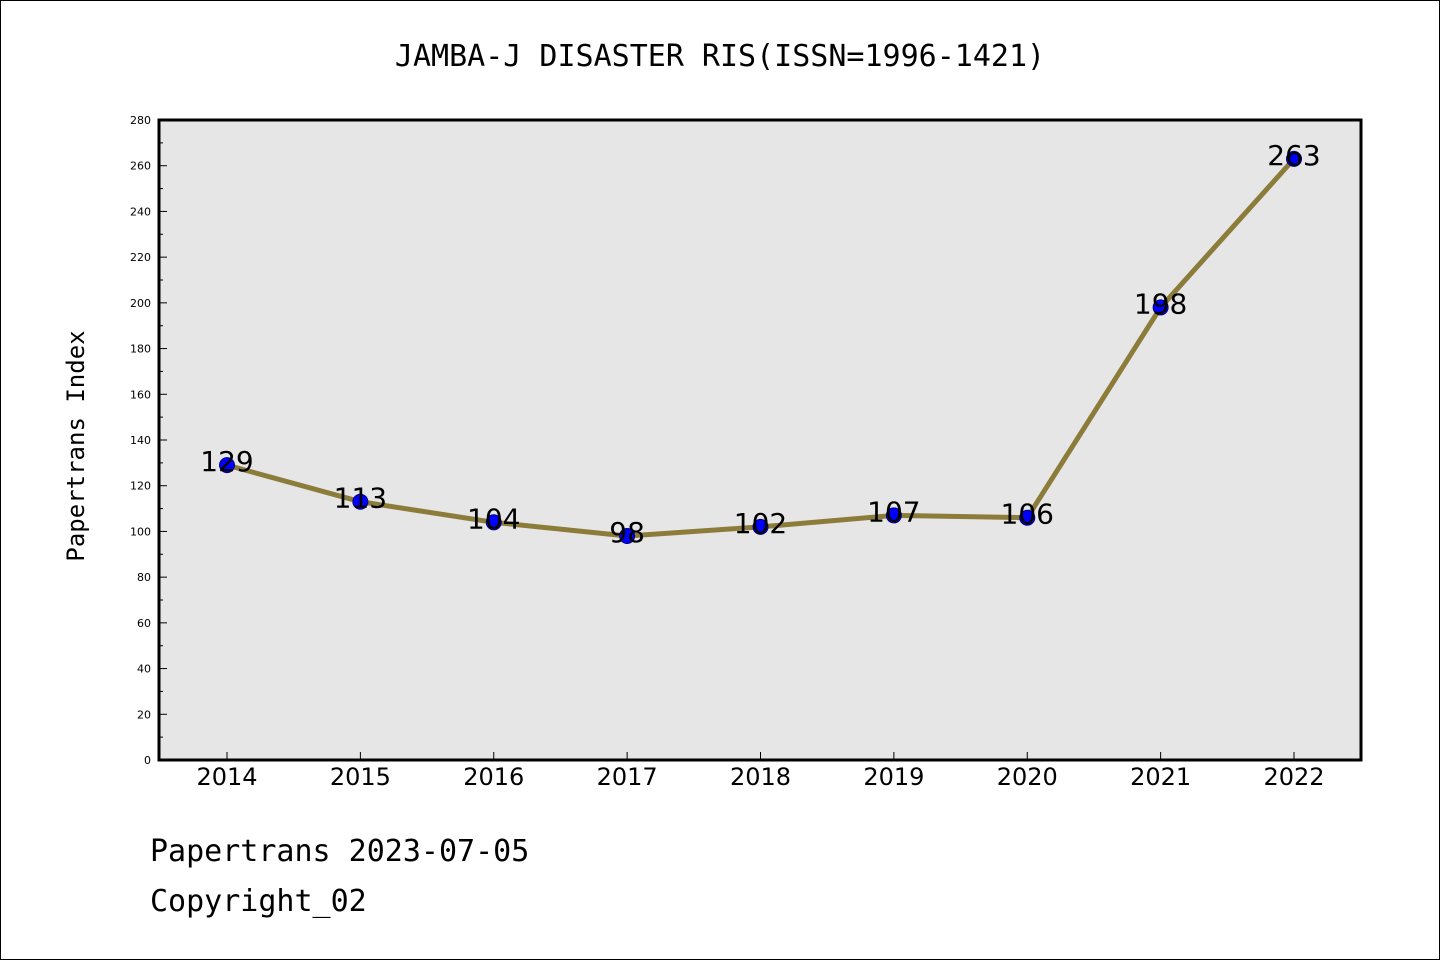 The width and height of the screenshot is (1440, 960). I want to click on data-label: 106, so click(1027, 514).